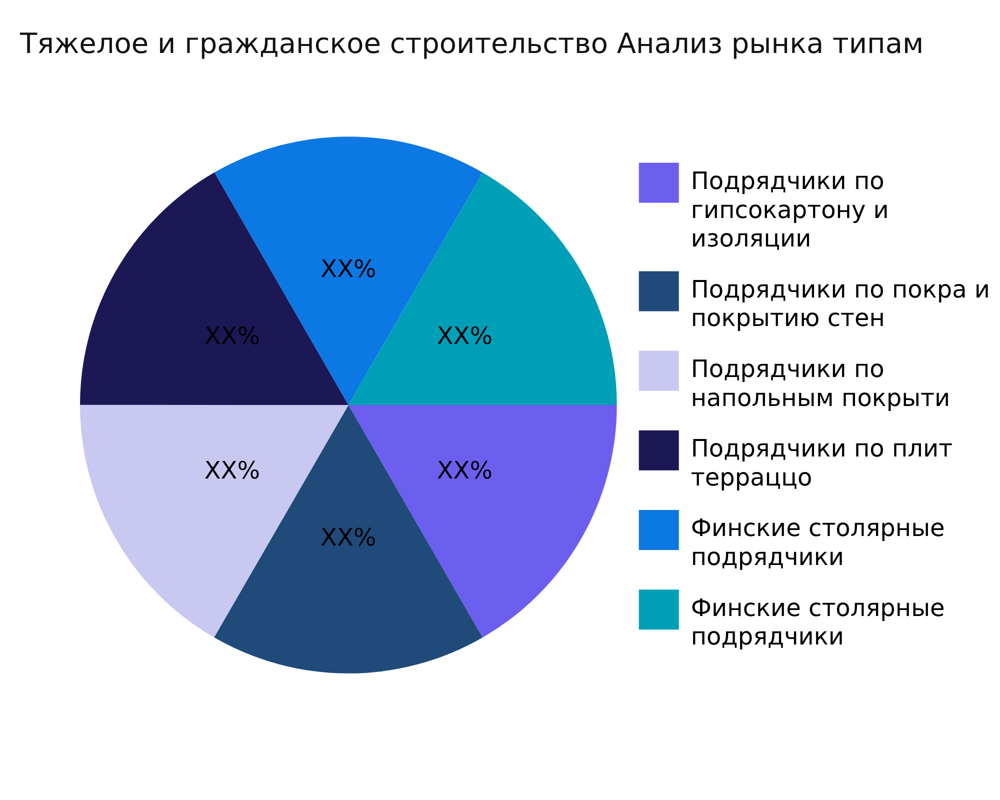 This screenshot has height=800, width=1000. Describe the element at coordinates (820, 383) in the screenshot. I see `legend-label: Подрядчики по напольным покрыти` at that location.